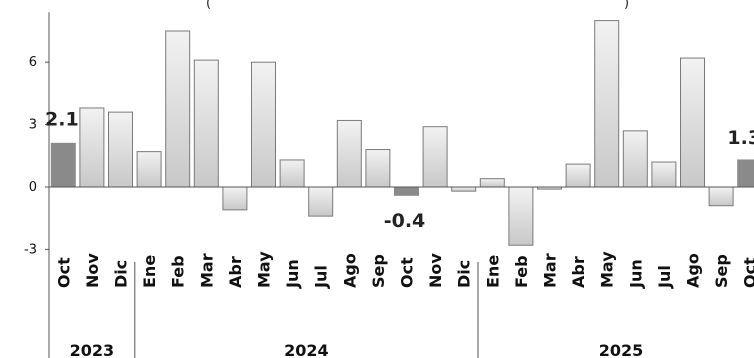 This screenshot has width=754, height=358. I want to click on y-tick-label: 0, so click(33, 187).